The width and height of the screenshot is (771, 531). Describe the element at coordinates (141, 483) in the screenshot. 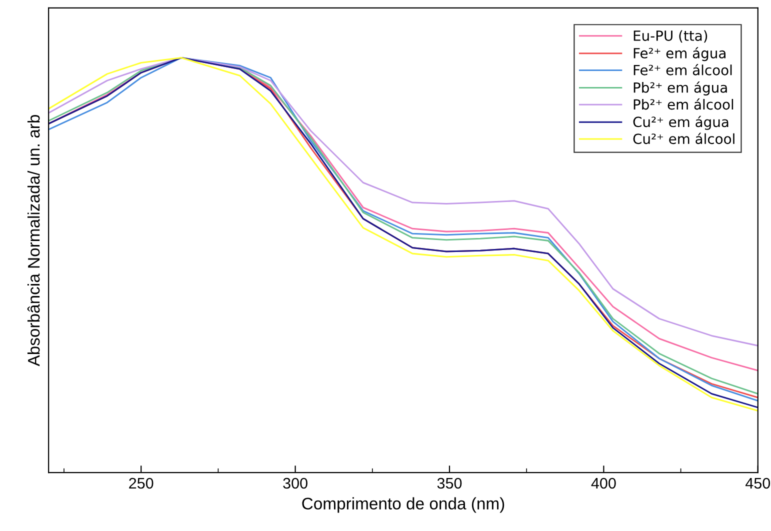

I see `x-tick-label: 250` at that location.